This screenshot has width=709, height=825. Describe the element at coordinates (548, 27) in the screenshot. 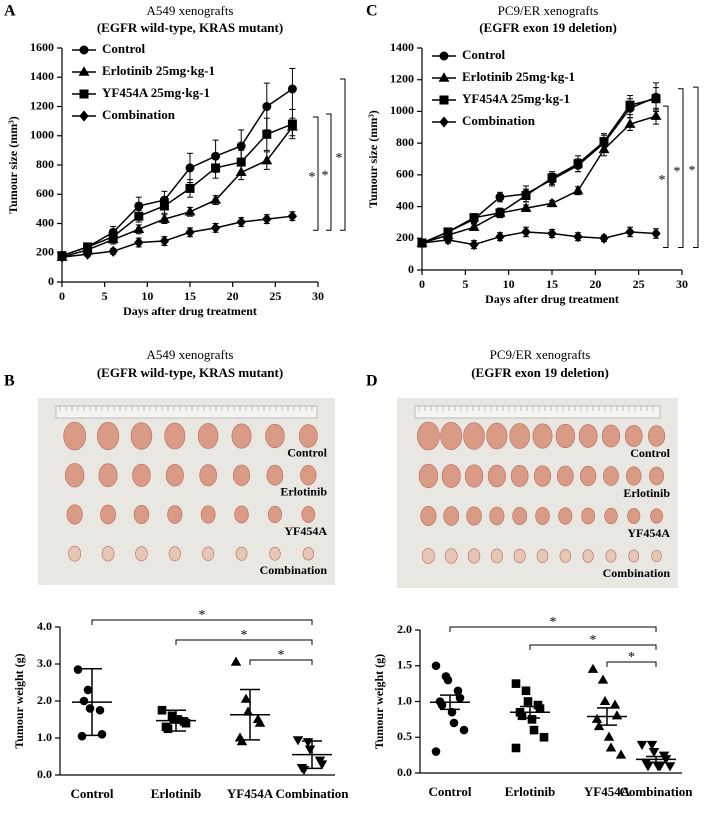

I see `chart-subtitle: (EGFR exon 19 deletion)` at that location.